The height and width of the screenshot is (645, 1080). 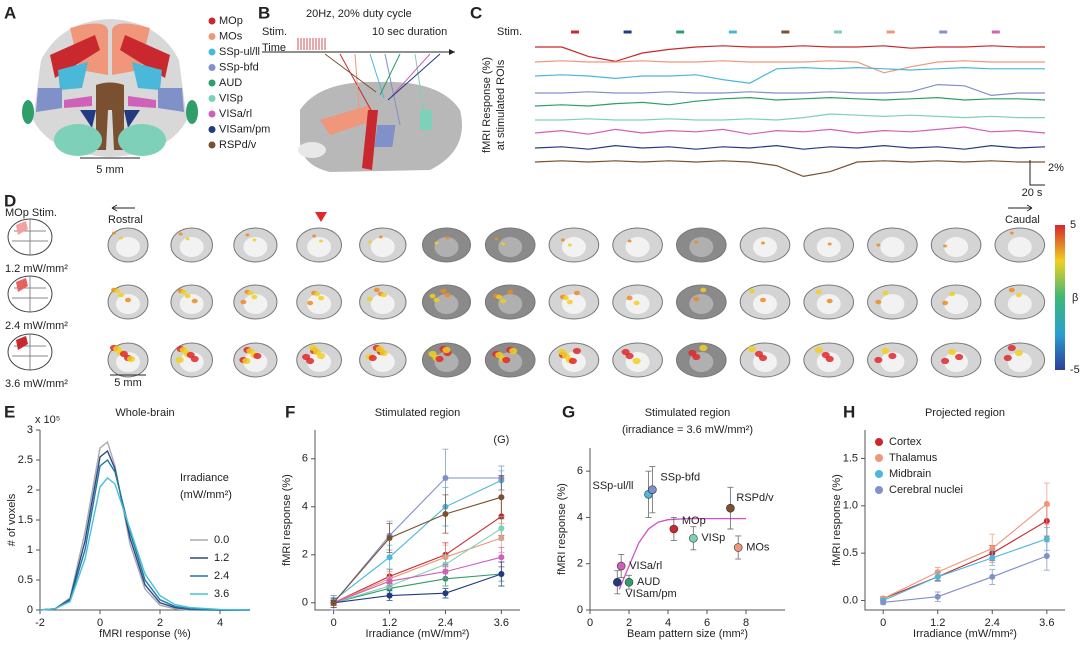 What do you see at coordinates (648, 582) in the screenshot?
I see `point-label: AUD` at bounding box center [648, 582].